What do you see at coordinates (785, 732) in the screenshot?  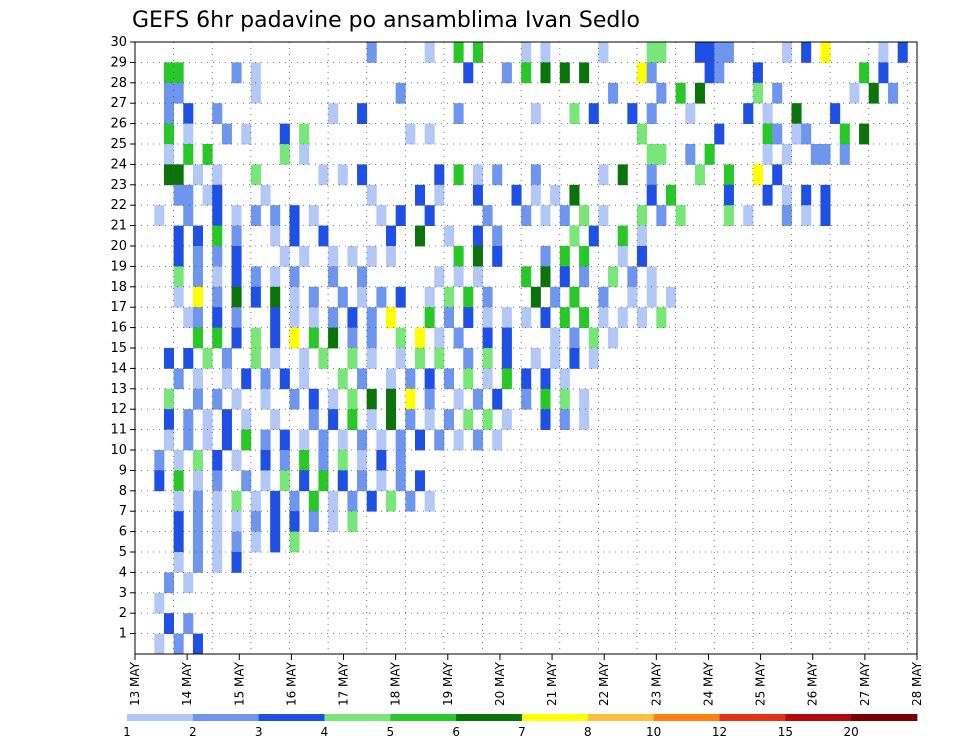 I see `colorbar-label: 15` at bounding box center [785, 732].